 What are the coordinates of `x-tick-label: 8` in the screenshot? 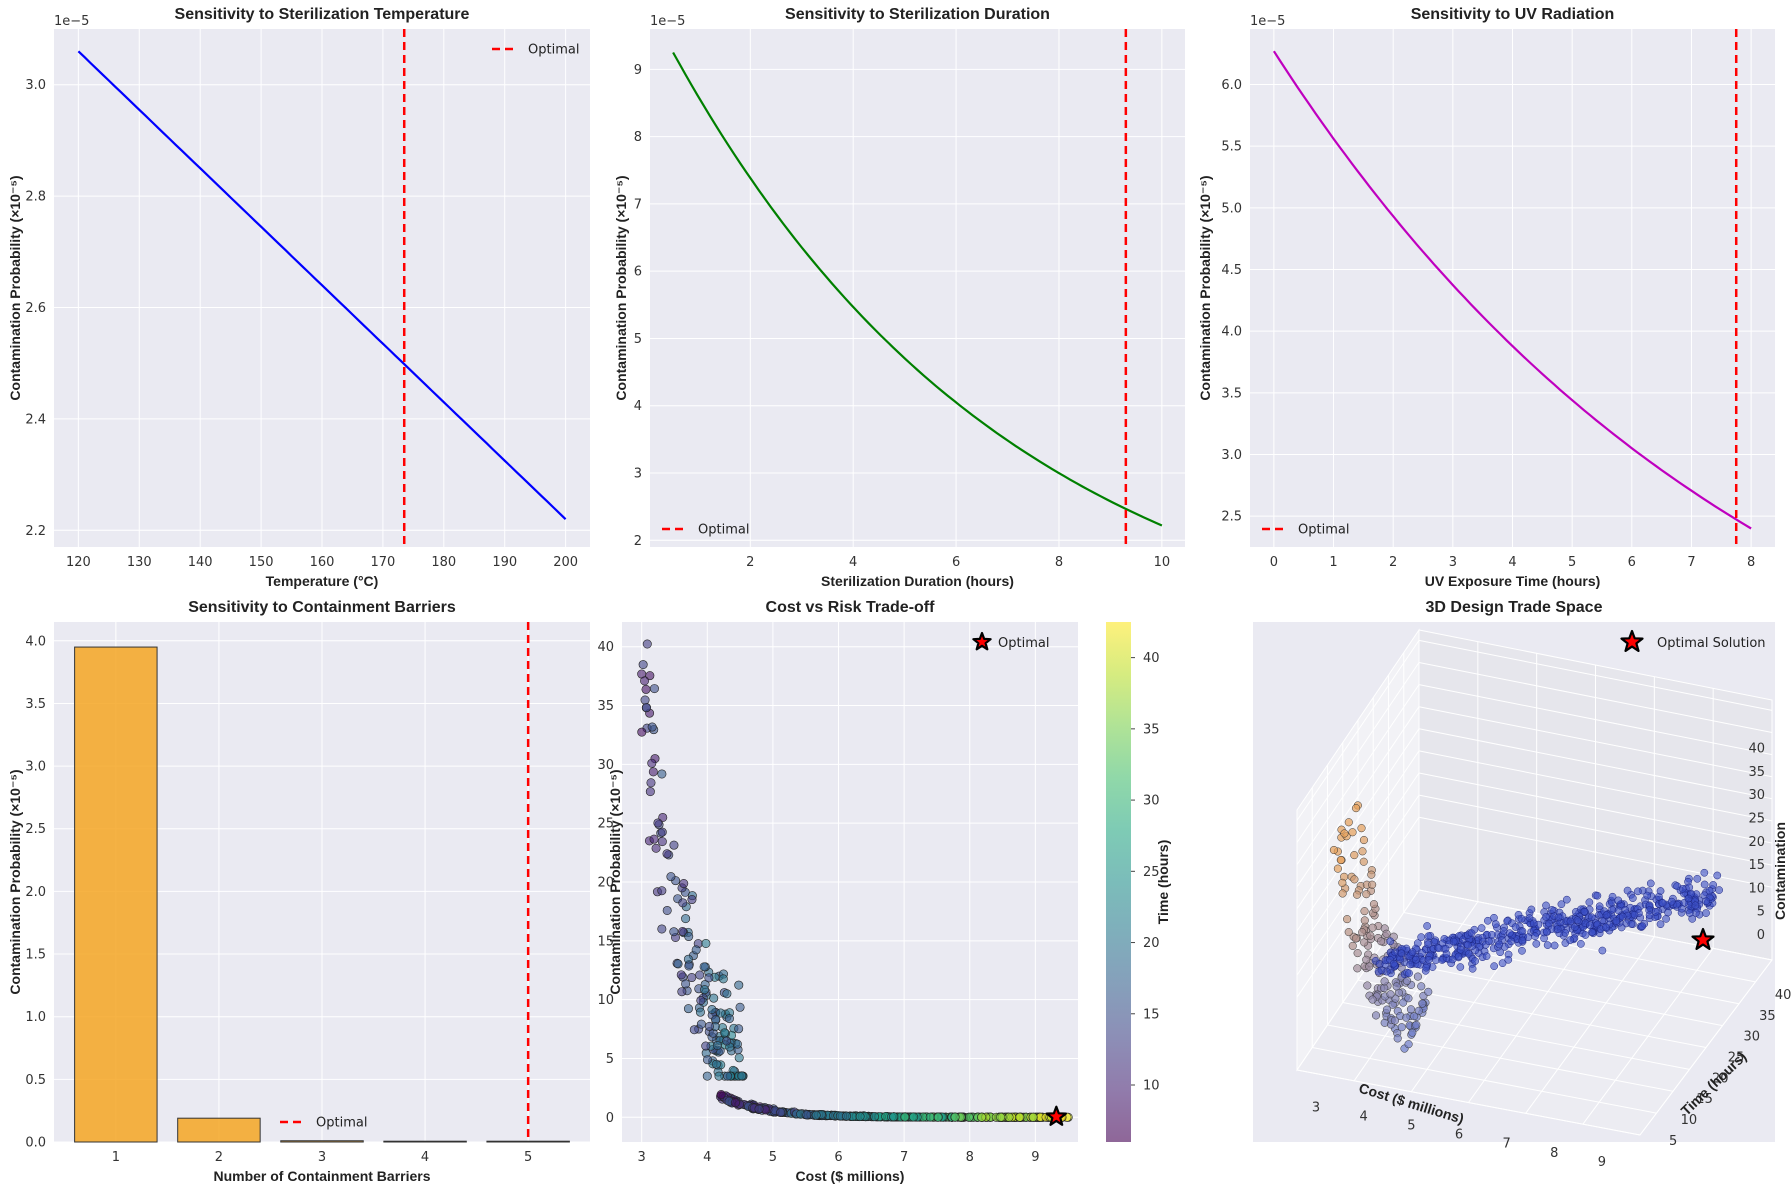 It's located at (970, 1157).